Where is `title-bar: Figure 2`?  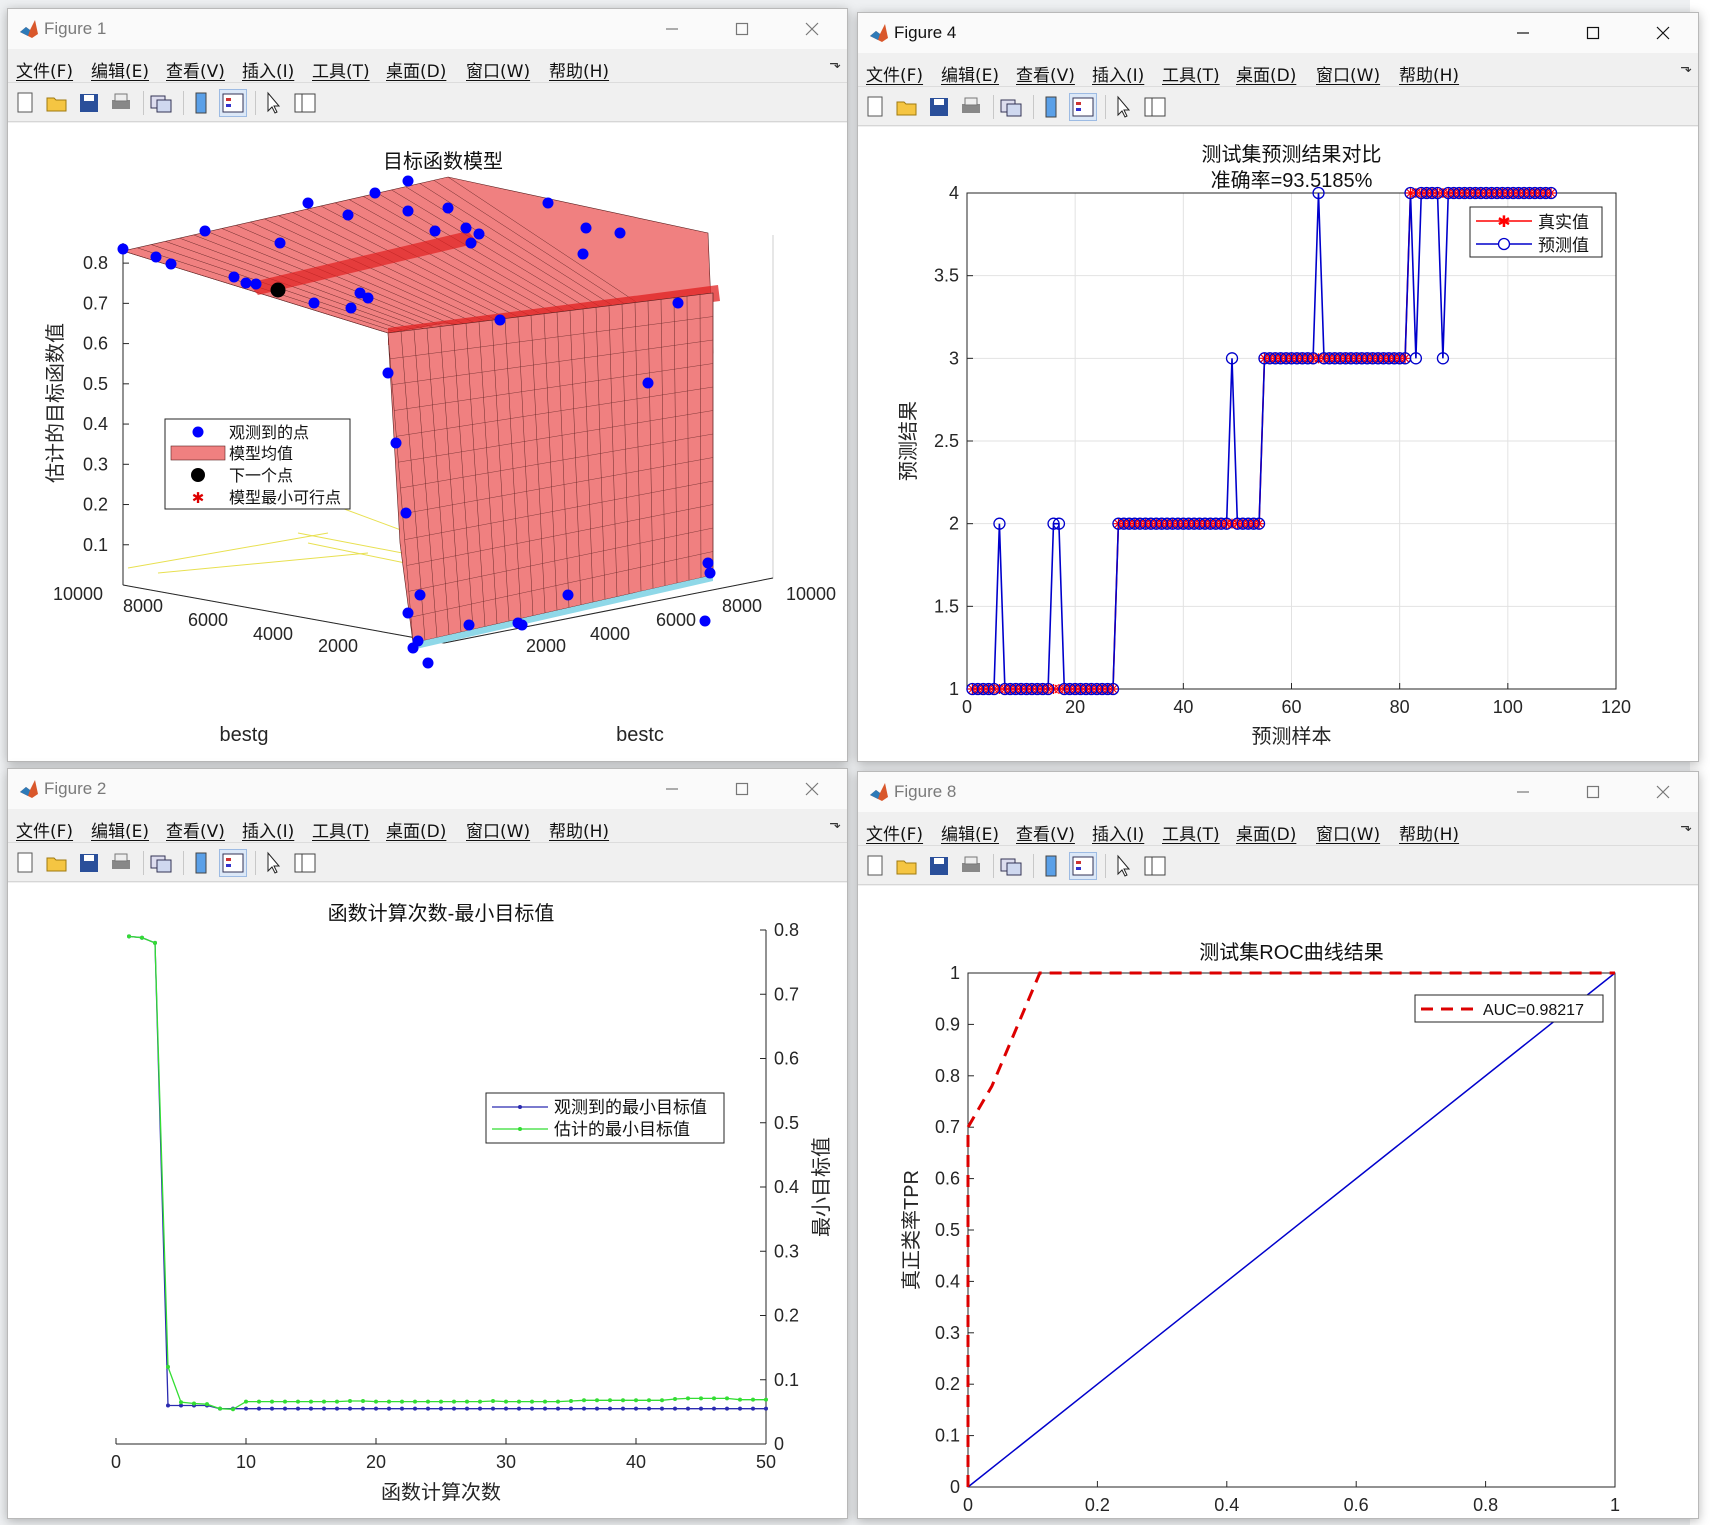
title-bar: Figure 2 is located at coordinates (427, 789).